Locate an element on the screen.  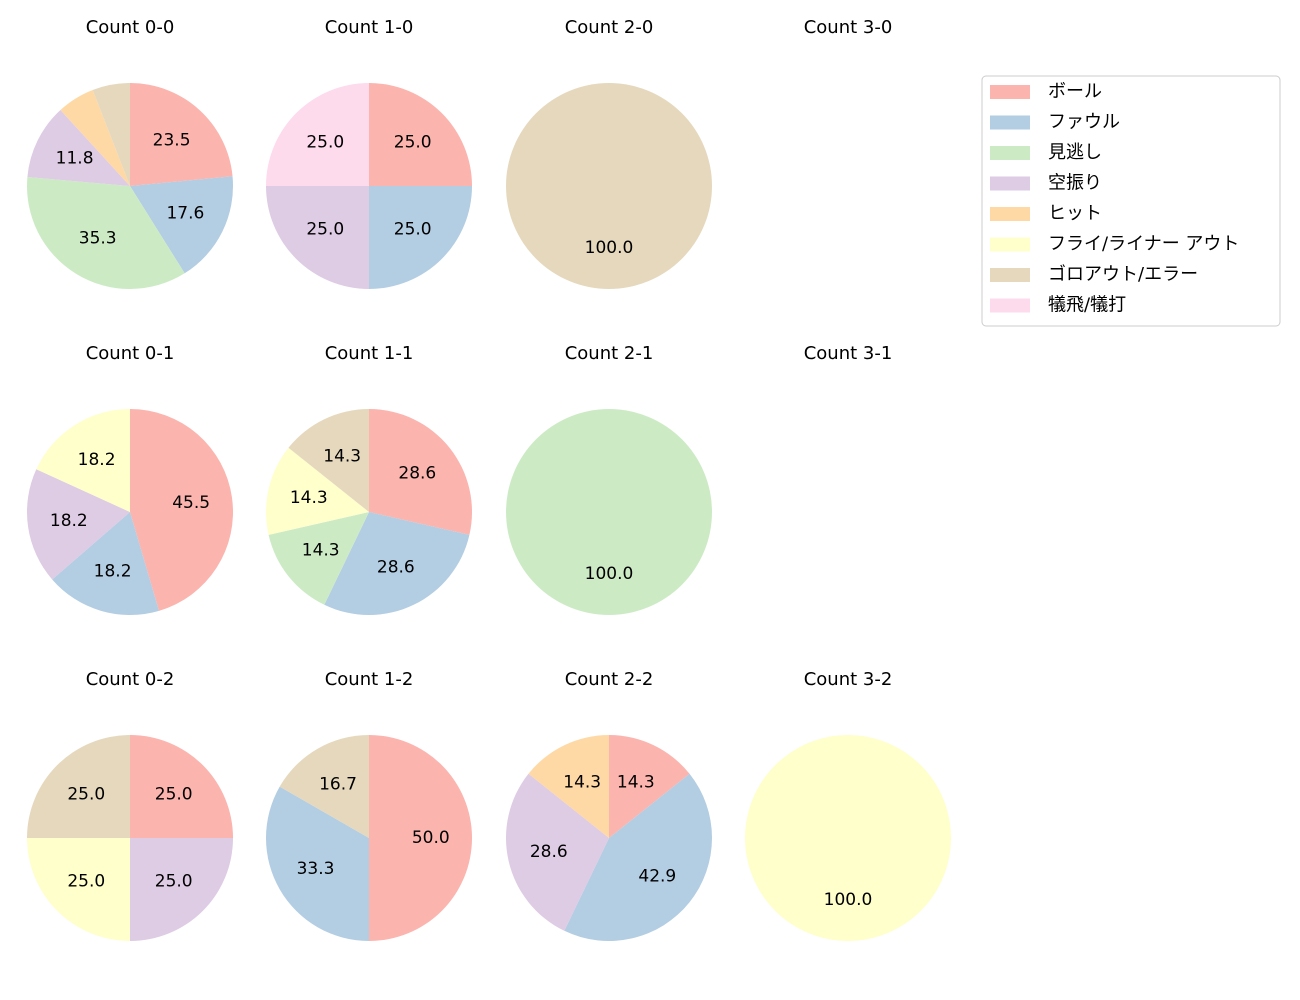
legend-box is located at coordinates (1131, 201).